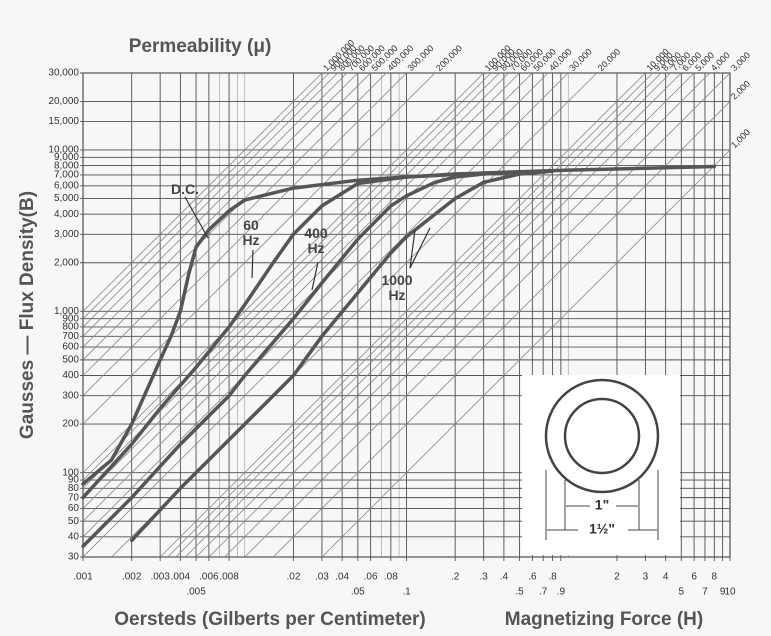 The width and height of the screenshot is (771, 636). I want to click on x-tick-label: 7, so click(705, 592).